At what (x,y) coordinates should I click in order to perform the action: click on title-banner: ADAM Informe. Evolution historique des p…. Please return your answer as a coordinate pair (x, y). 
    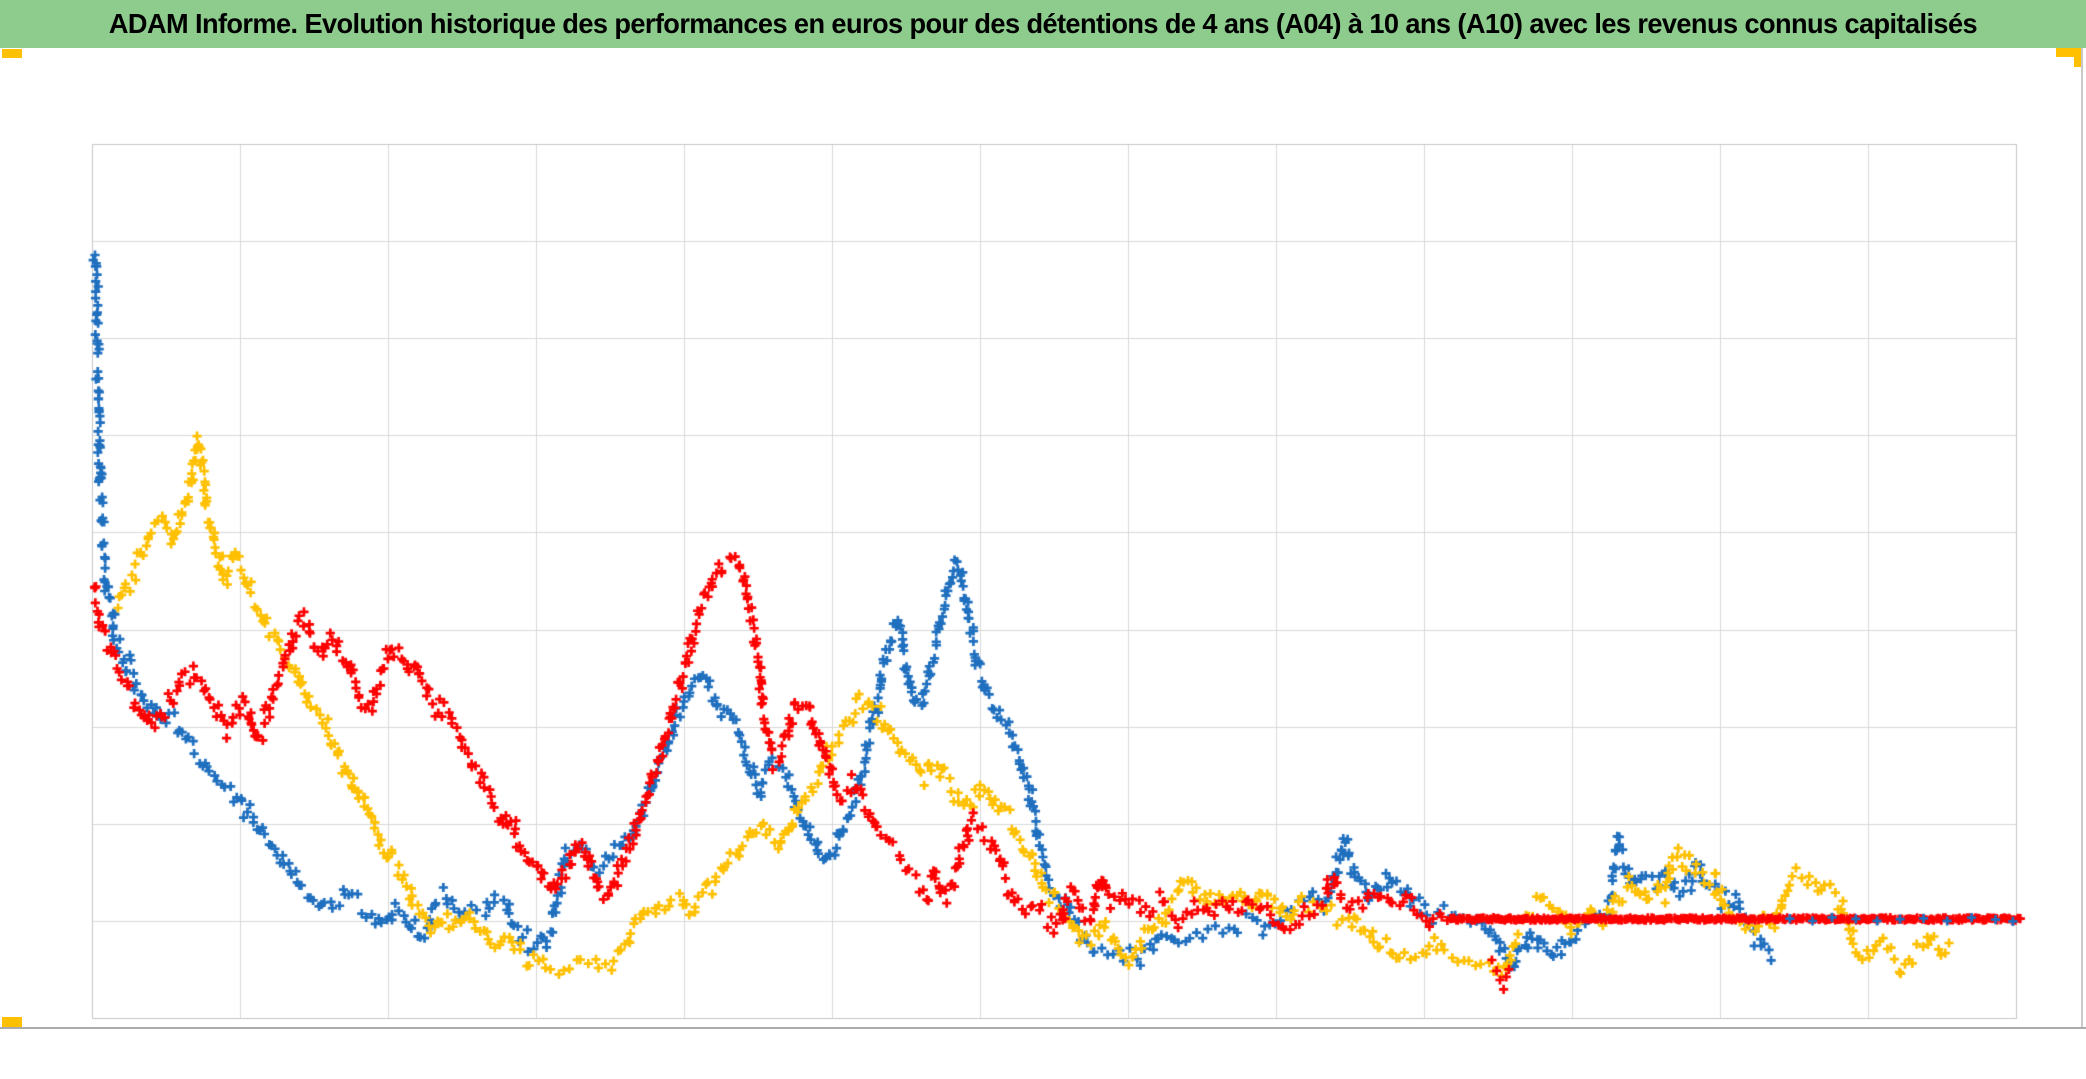
    Looking at the image, I should click on (1043, 24).